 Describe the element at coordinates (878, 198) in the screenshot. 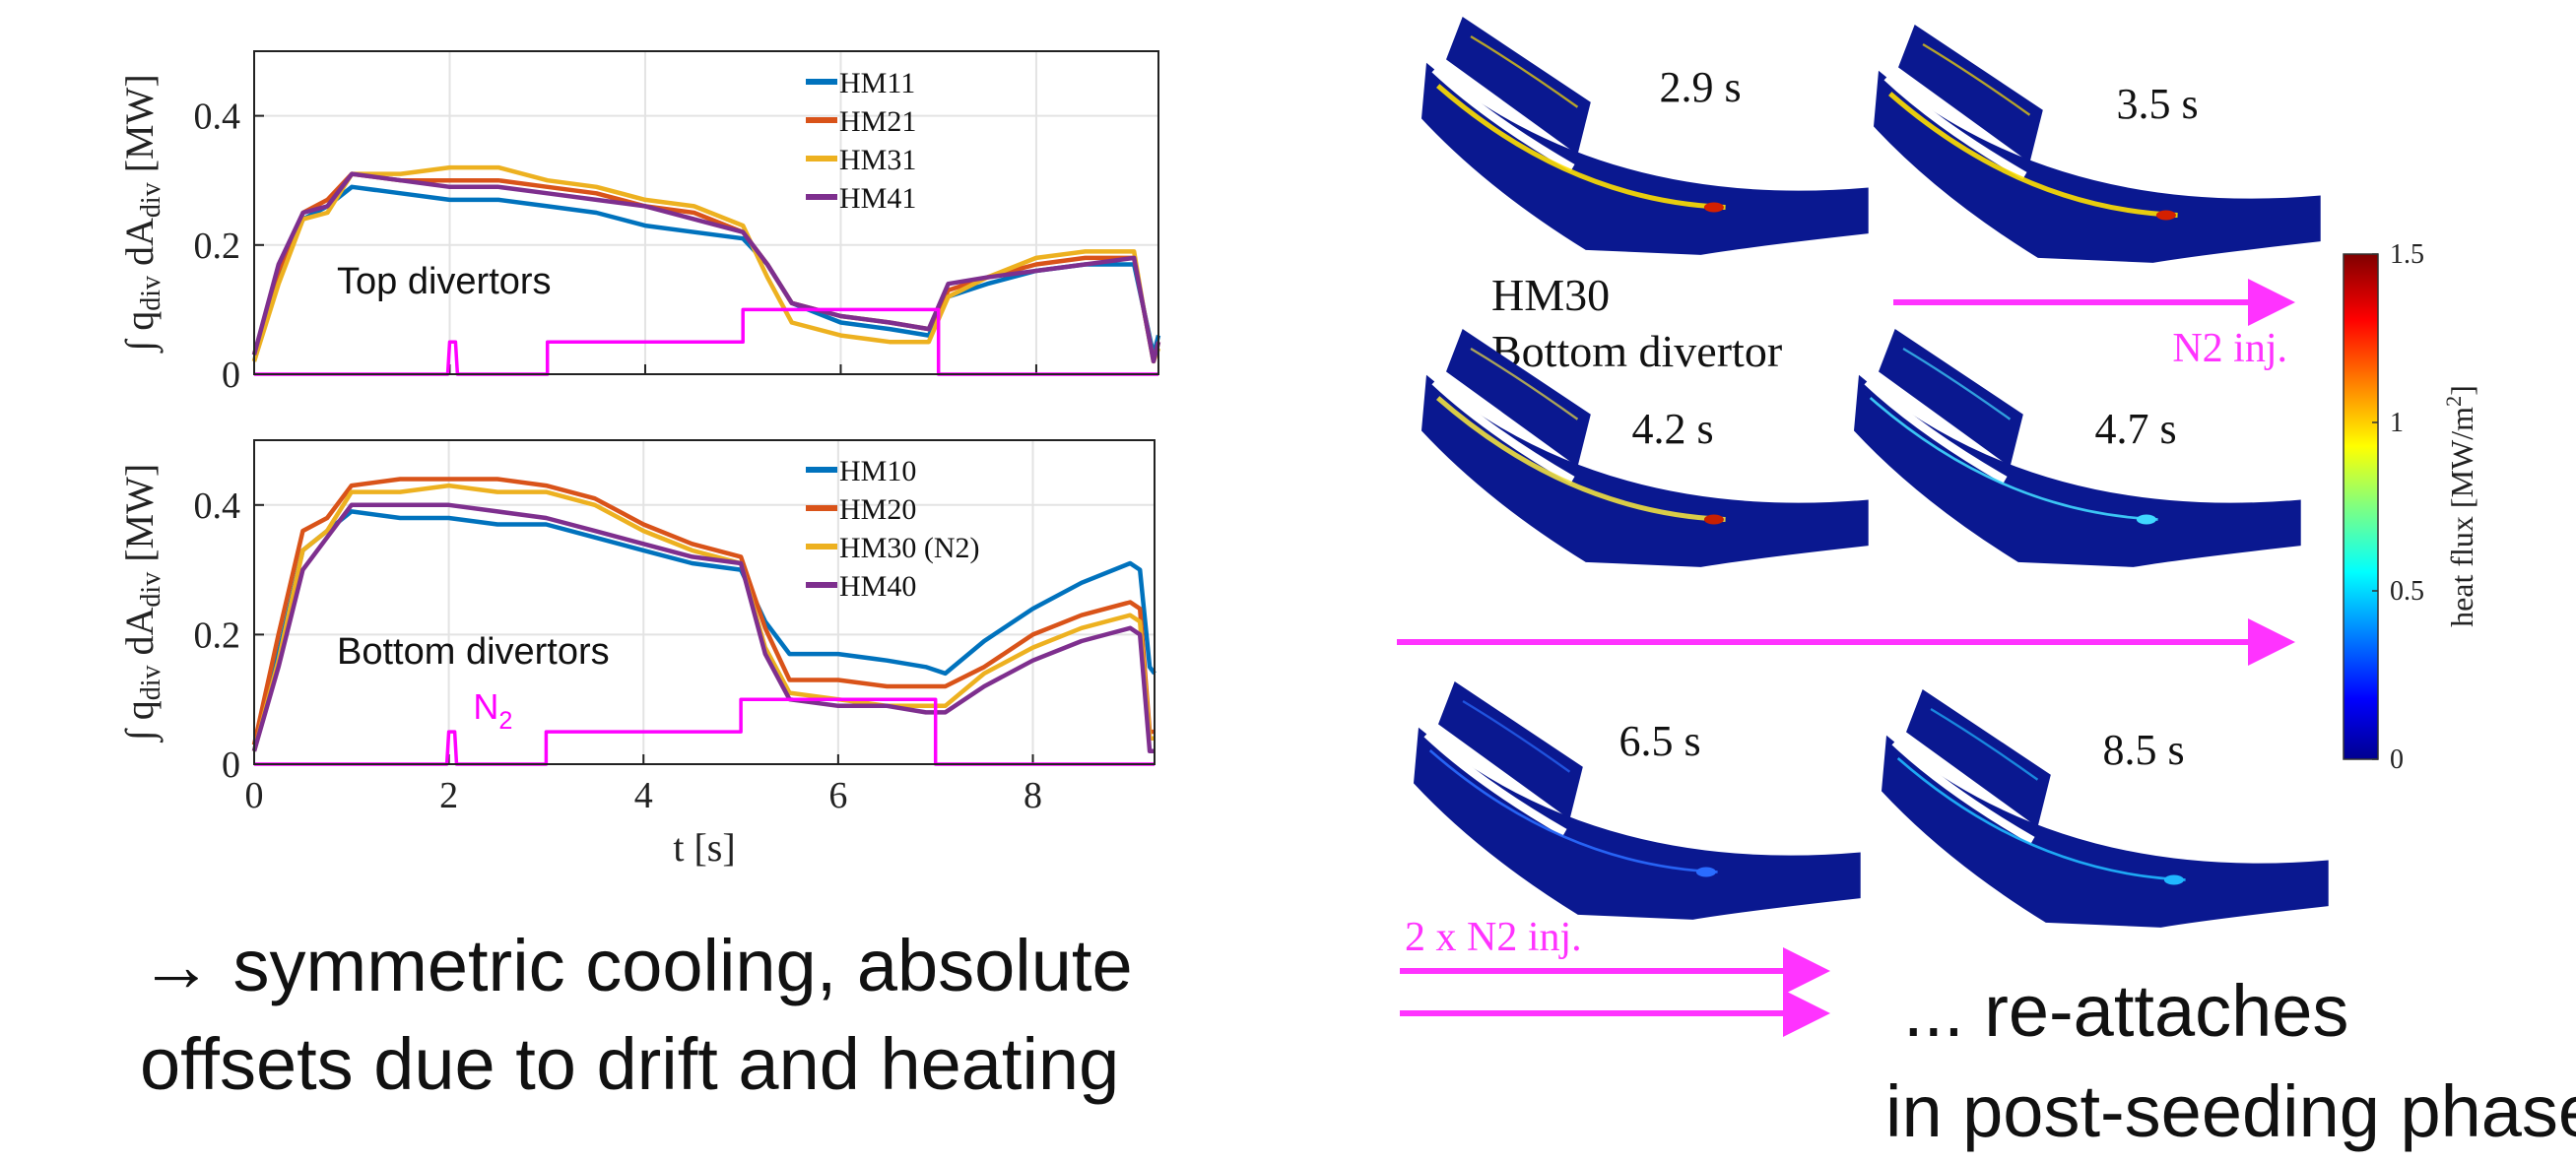

I see `legend-label: HM41` at that location.